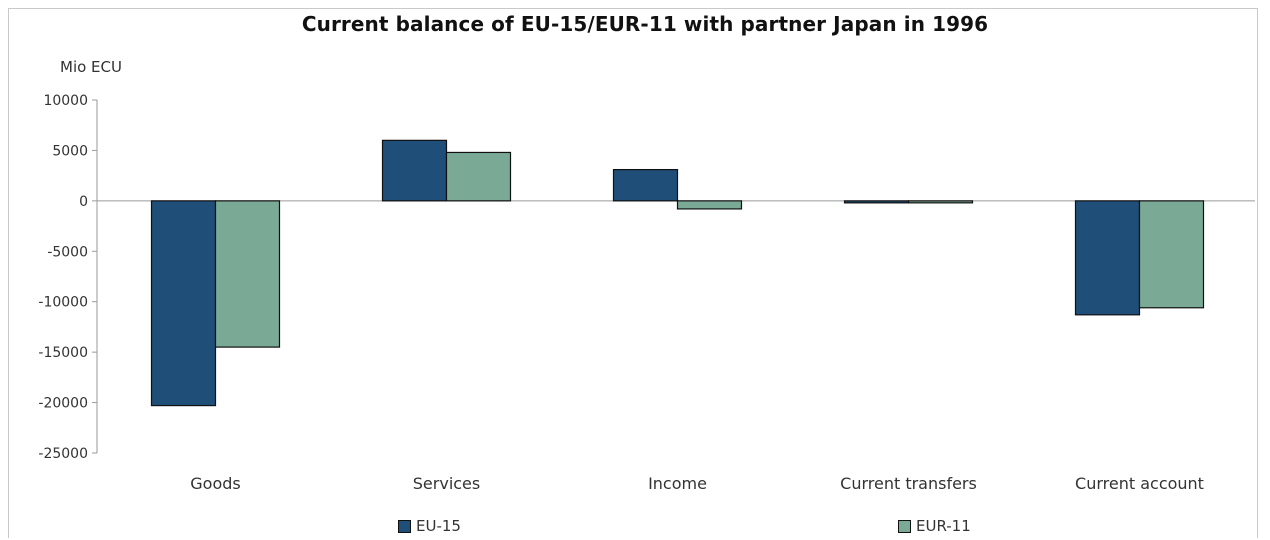 This screenshot has width=1270, height=540. I want to click on y-axis-label: Mio ECU, so click(91, 67).